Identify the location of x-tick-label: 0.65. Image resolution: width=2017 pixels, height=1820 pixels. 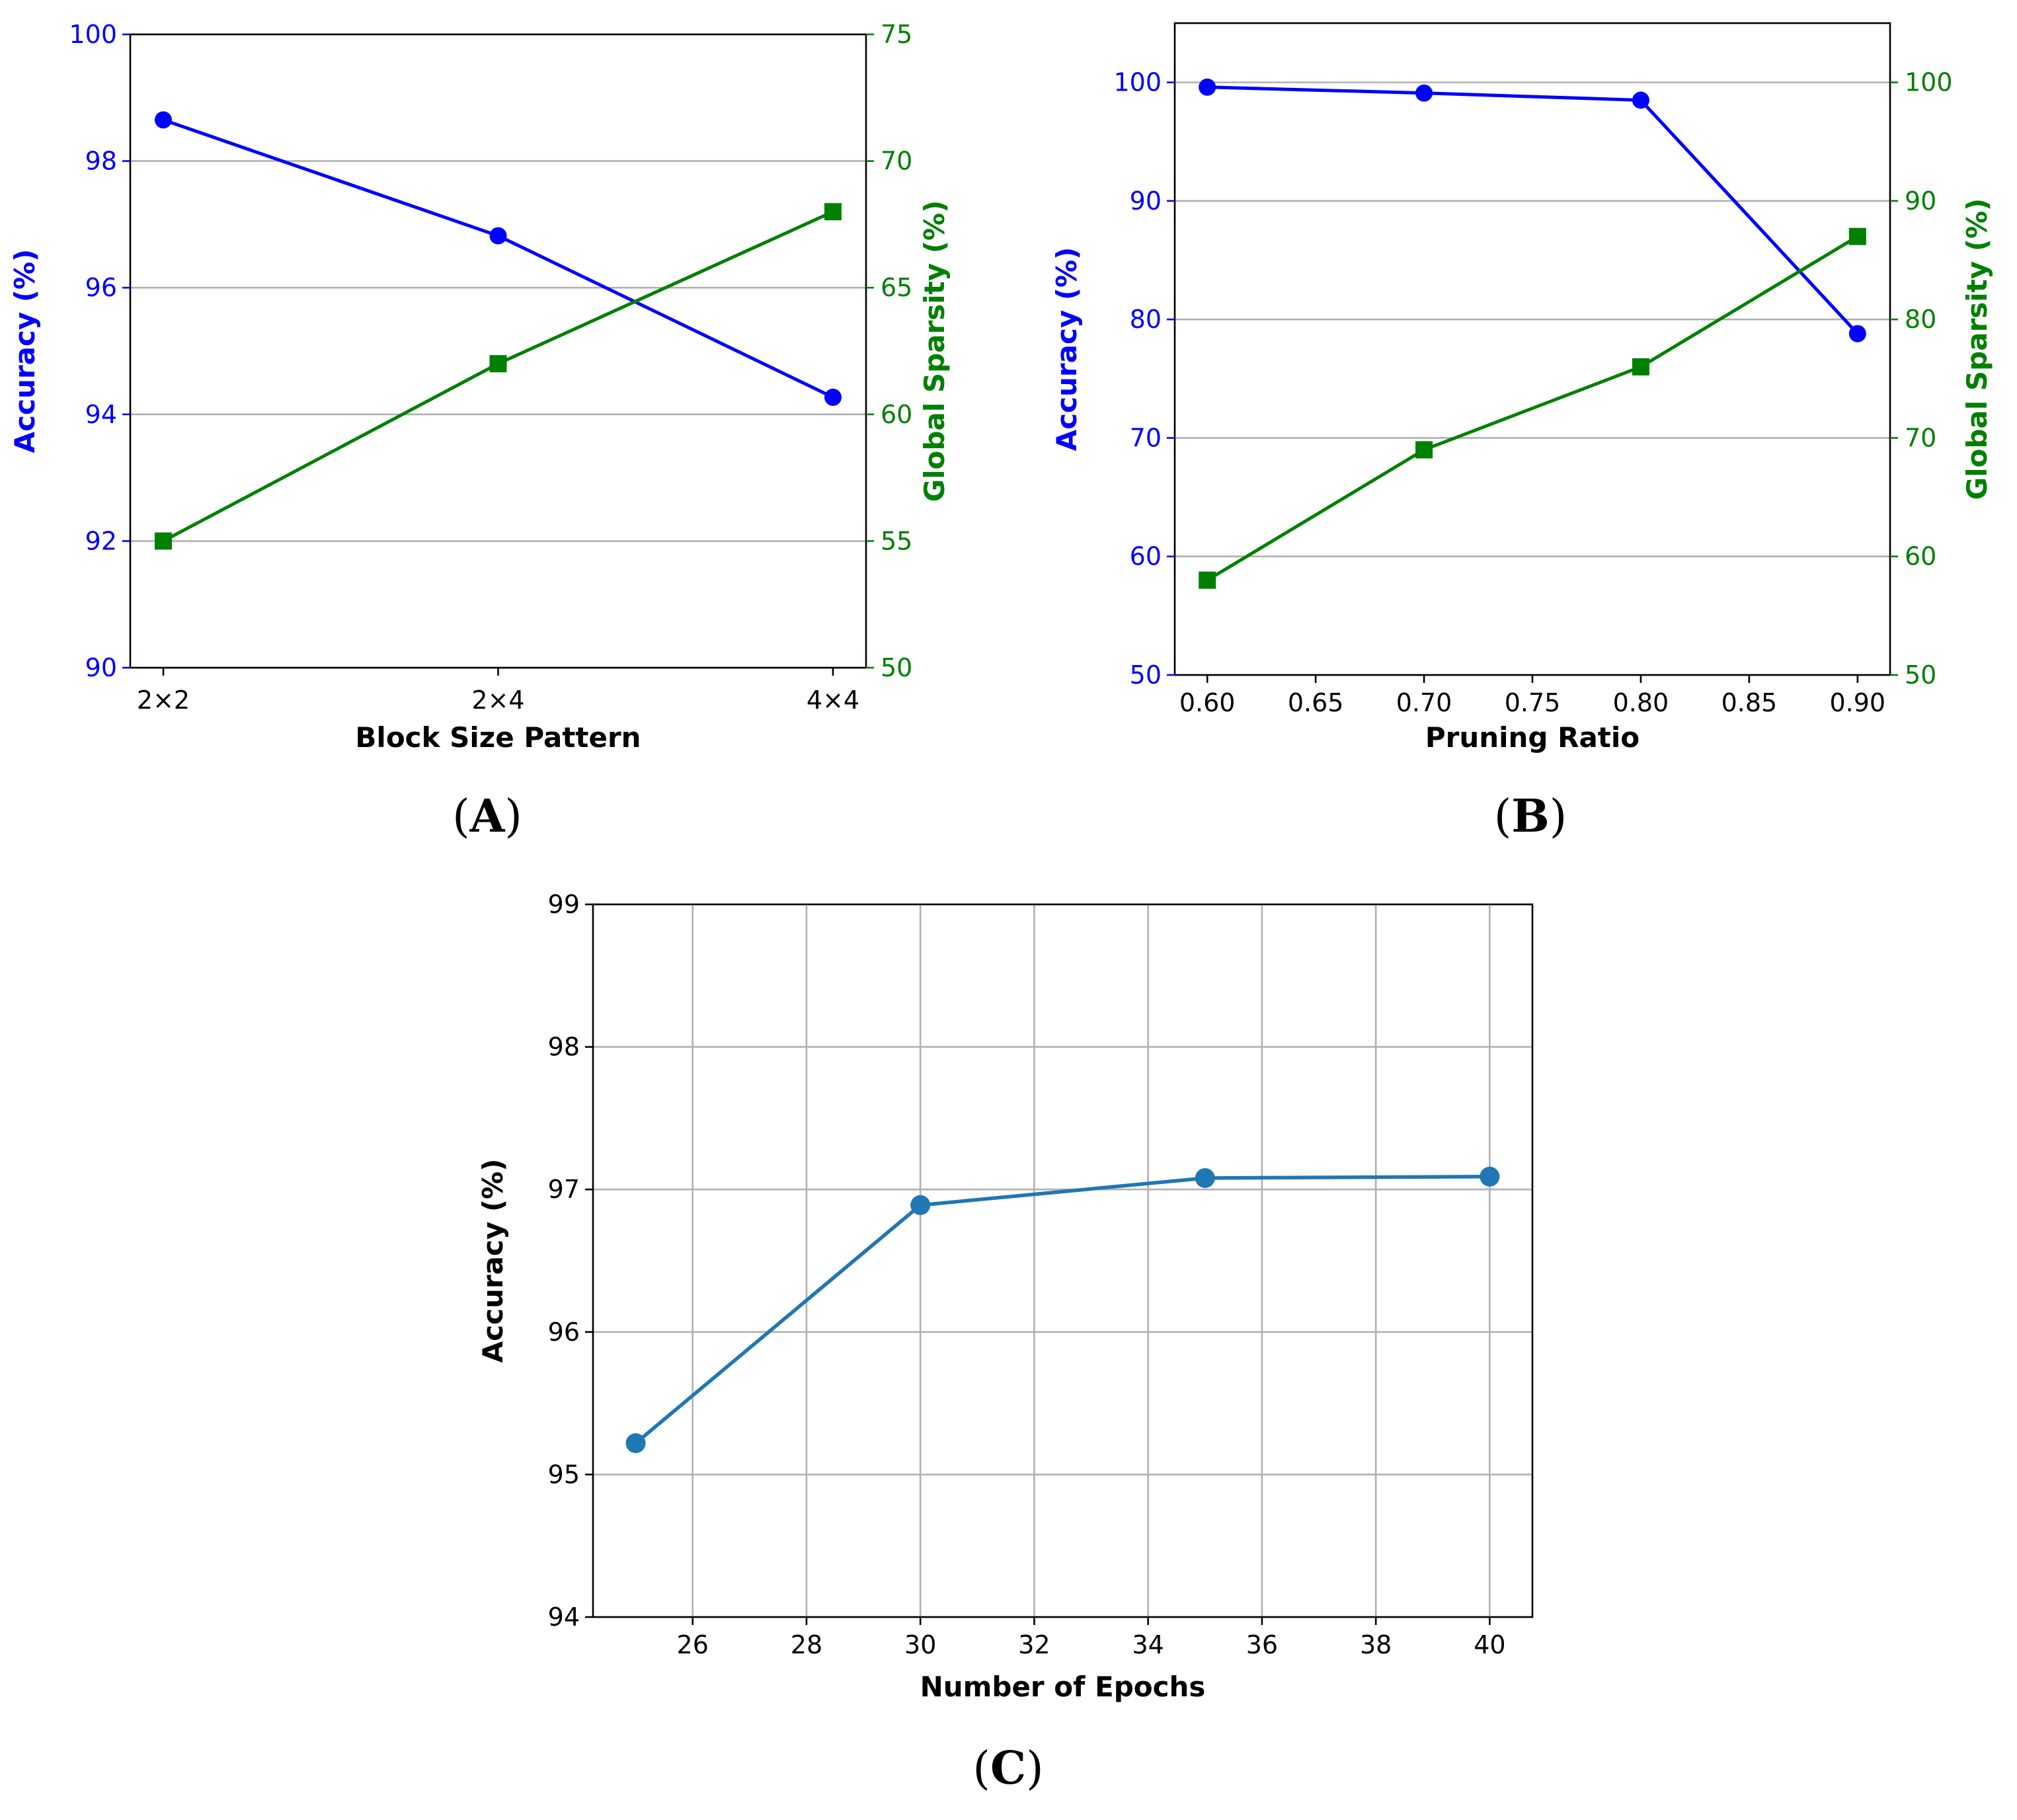
(1316, 702).